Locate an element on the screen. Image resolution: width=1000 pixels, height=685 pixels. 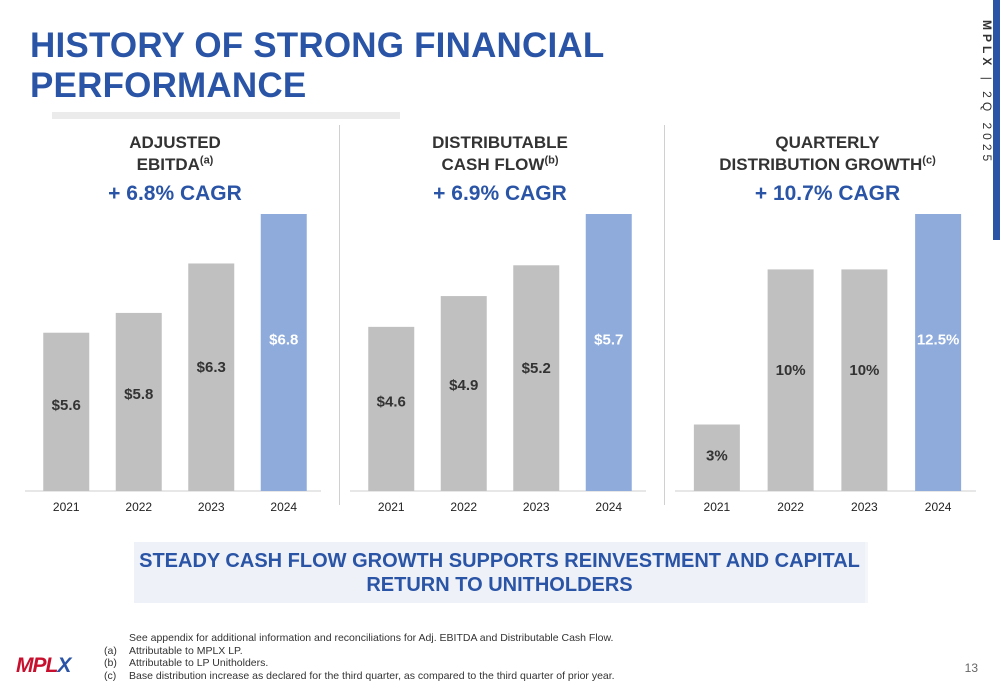
page-title: HISTORY OF STRONG FINANCIAL PERFORMANCE is located at coordinates (317, 65).